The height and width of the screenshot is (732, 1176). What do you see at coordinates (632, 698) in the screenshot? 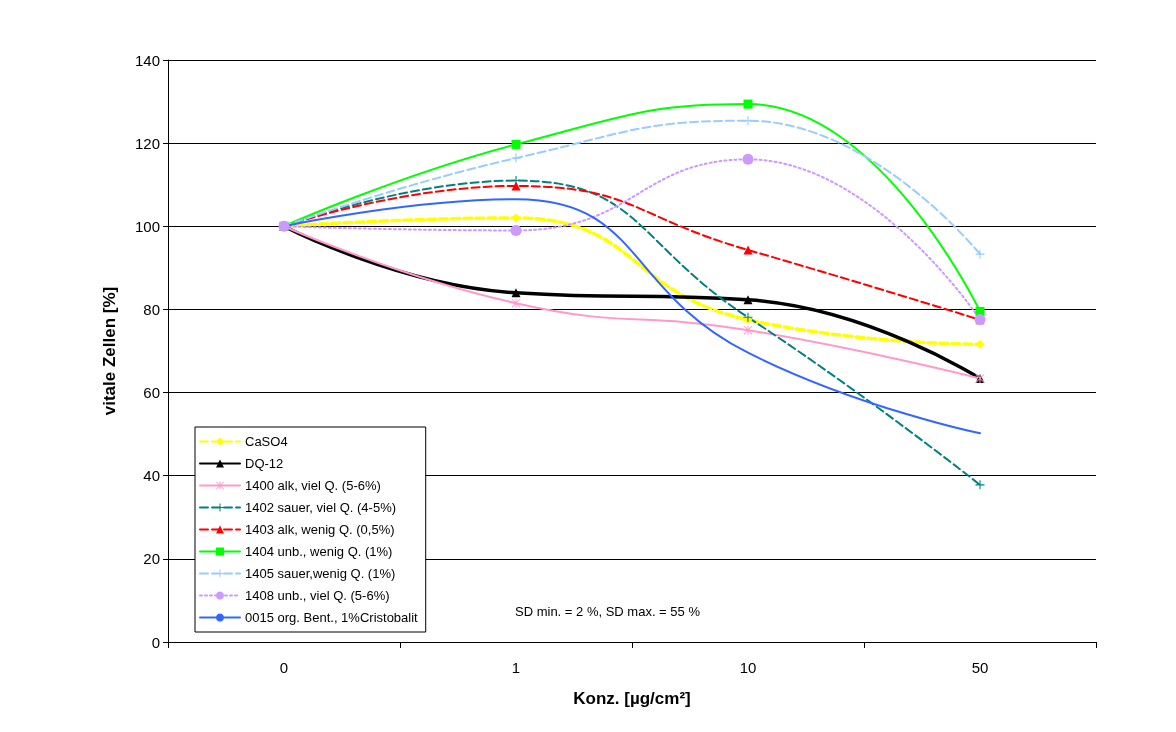
I see `x-axis-title: Konz. [µg/cm²]` at bounding box center [632, 698].